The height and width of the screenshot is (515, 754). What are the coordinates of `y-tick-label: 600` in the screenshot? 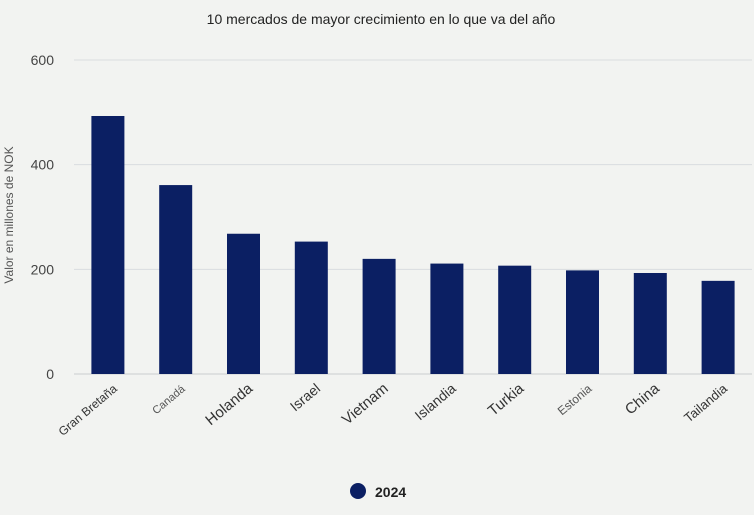 It's located at (43, 60).